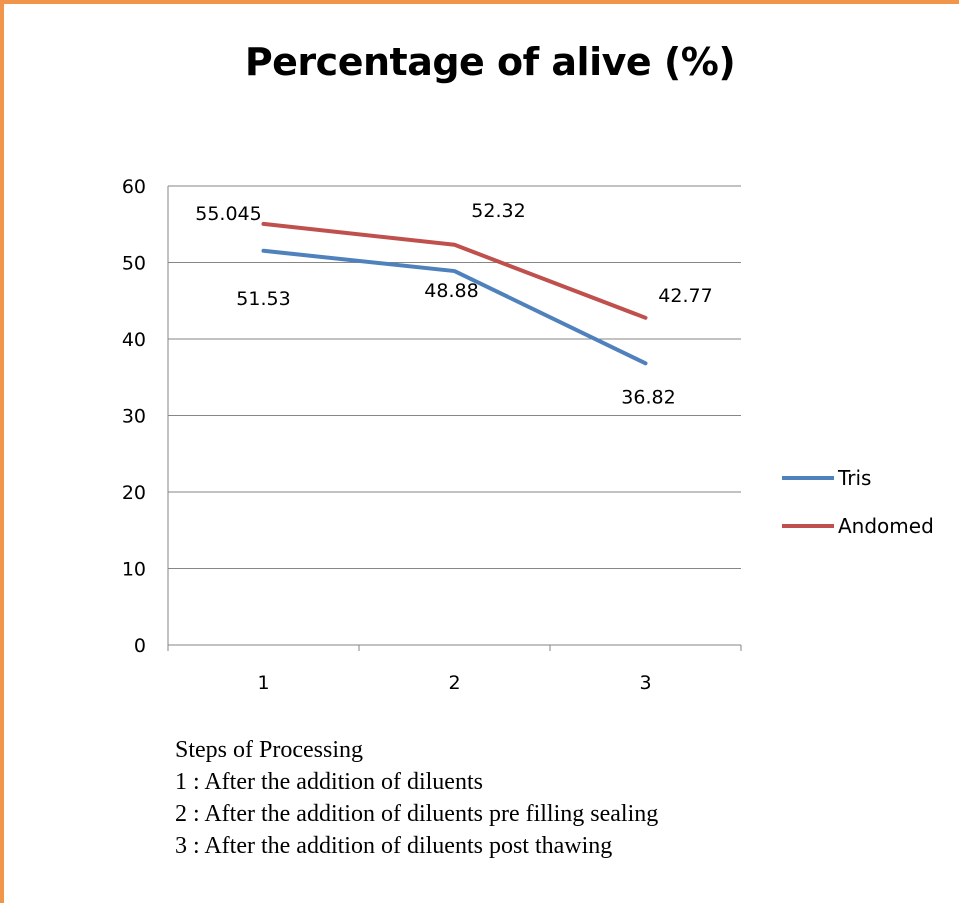  Describe the element at coordinates (228, 214) in the screenshot. I see `data-label-andomed: 55.045` at that location.